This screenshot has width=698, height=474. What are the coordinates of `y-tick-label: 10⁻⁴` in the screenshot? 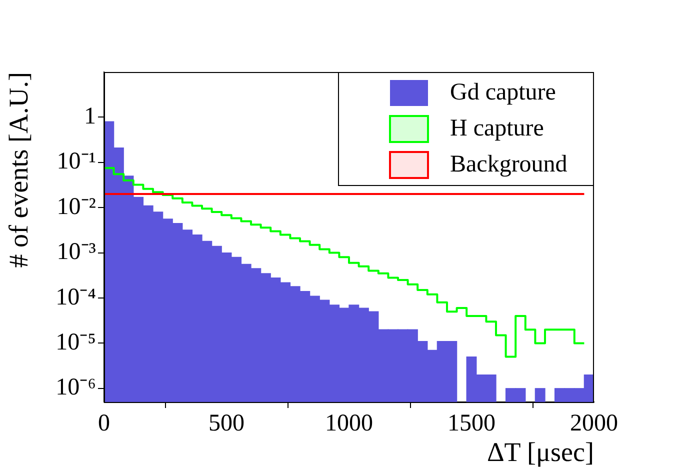 It's located at (76, 297).